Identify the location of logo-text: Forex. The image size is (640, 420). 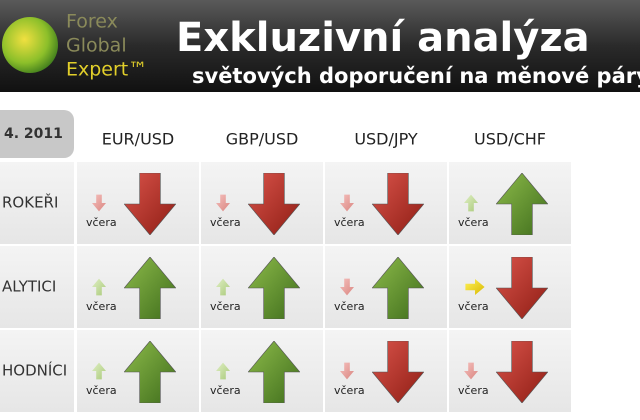
(92, 22).